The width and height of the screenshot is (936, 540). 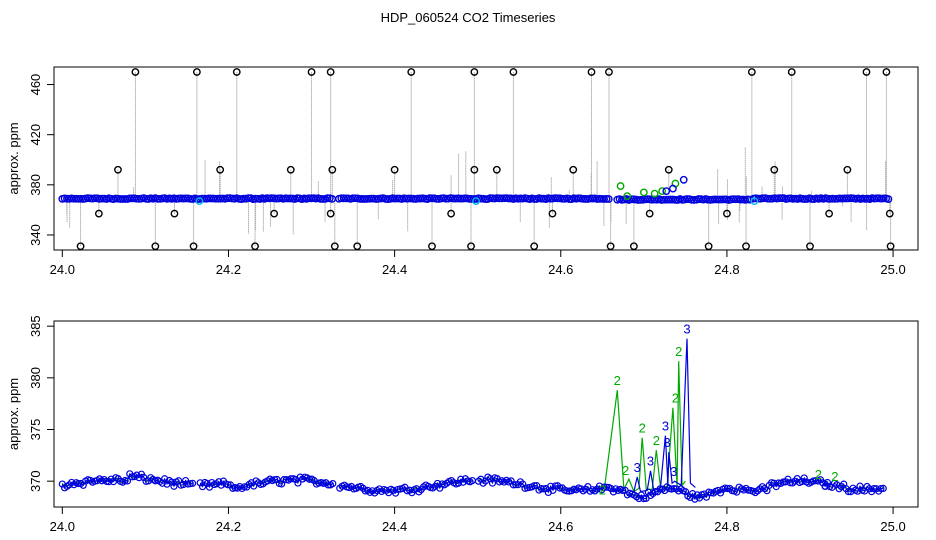 What do you see at coordinates (13, 414) in the screenshot?
I see `y-axis-label: approx. ppm` at bounding box center [13, 414].